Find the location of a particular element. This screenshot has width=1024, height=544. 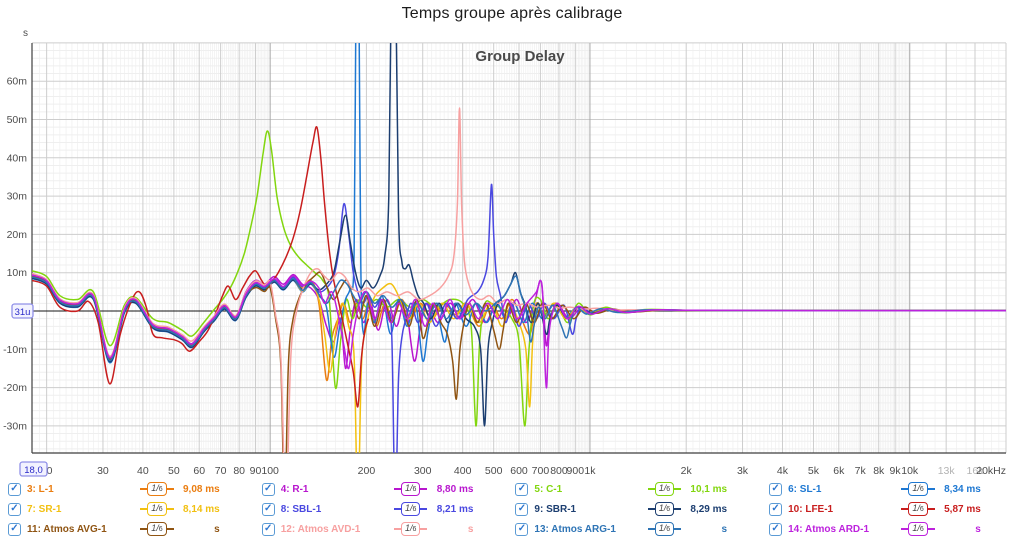

smoothing-widget-7: 1/6 is located at coordinates (157, 509).